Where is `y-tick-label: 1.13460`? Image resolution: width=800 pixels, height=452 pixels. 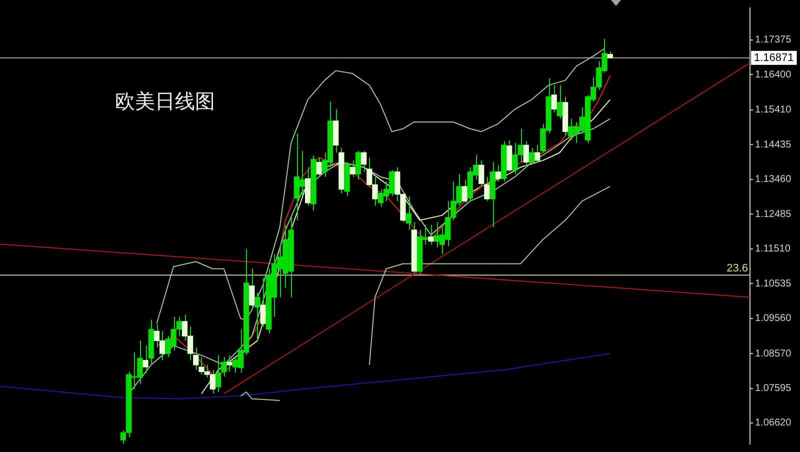
y-tick-label: 1.13460 is located at coordinates (773, 180).